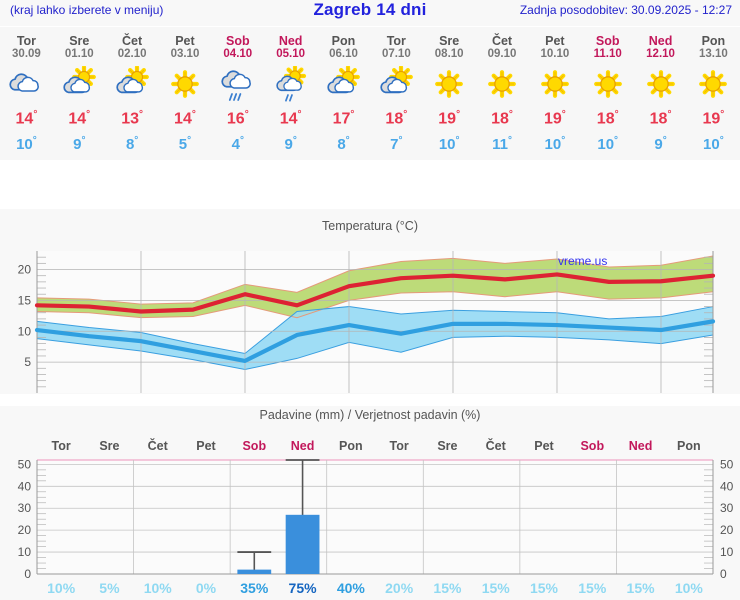  I want to click on temp-max: 19°, so click(449, 118).